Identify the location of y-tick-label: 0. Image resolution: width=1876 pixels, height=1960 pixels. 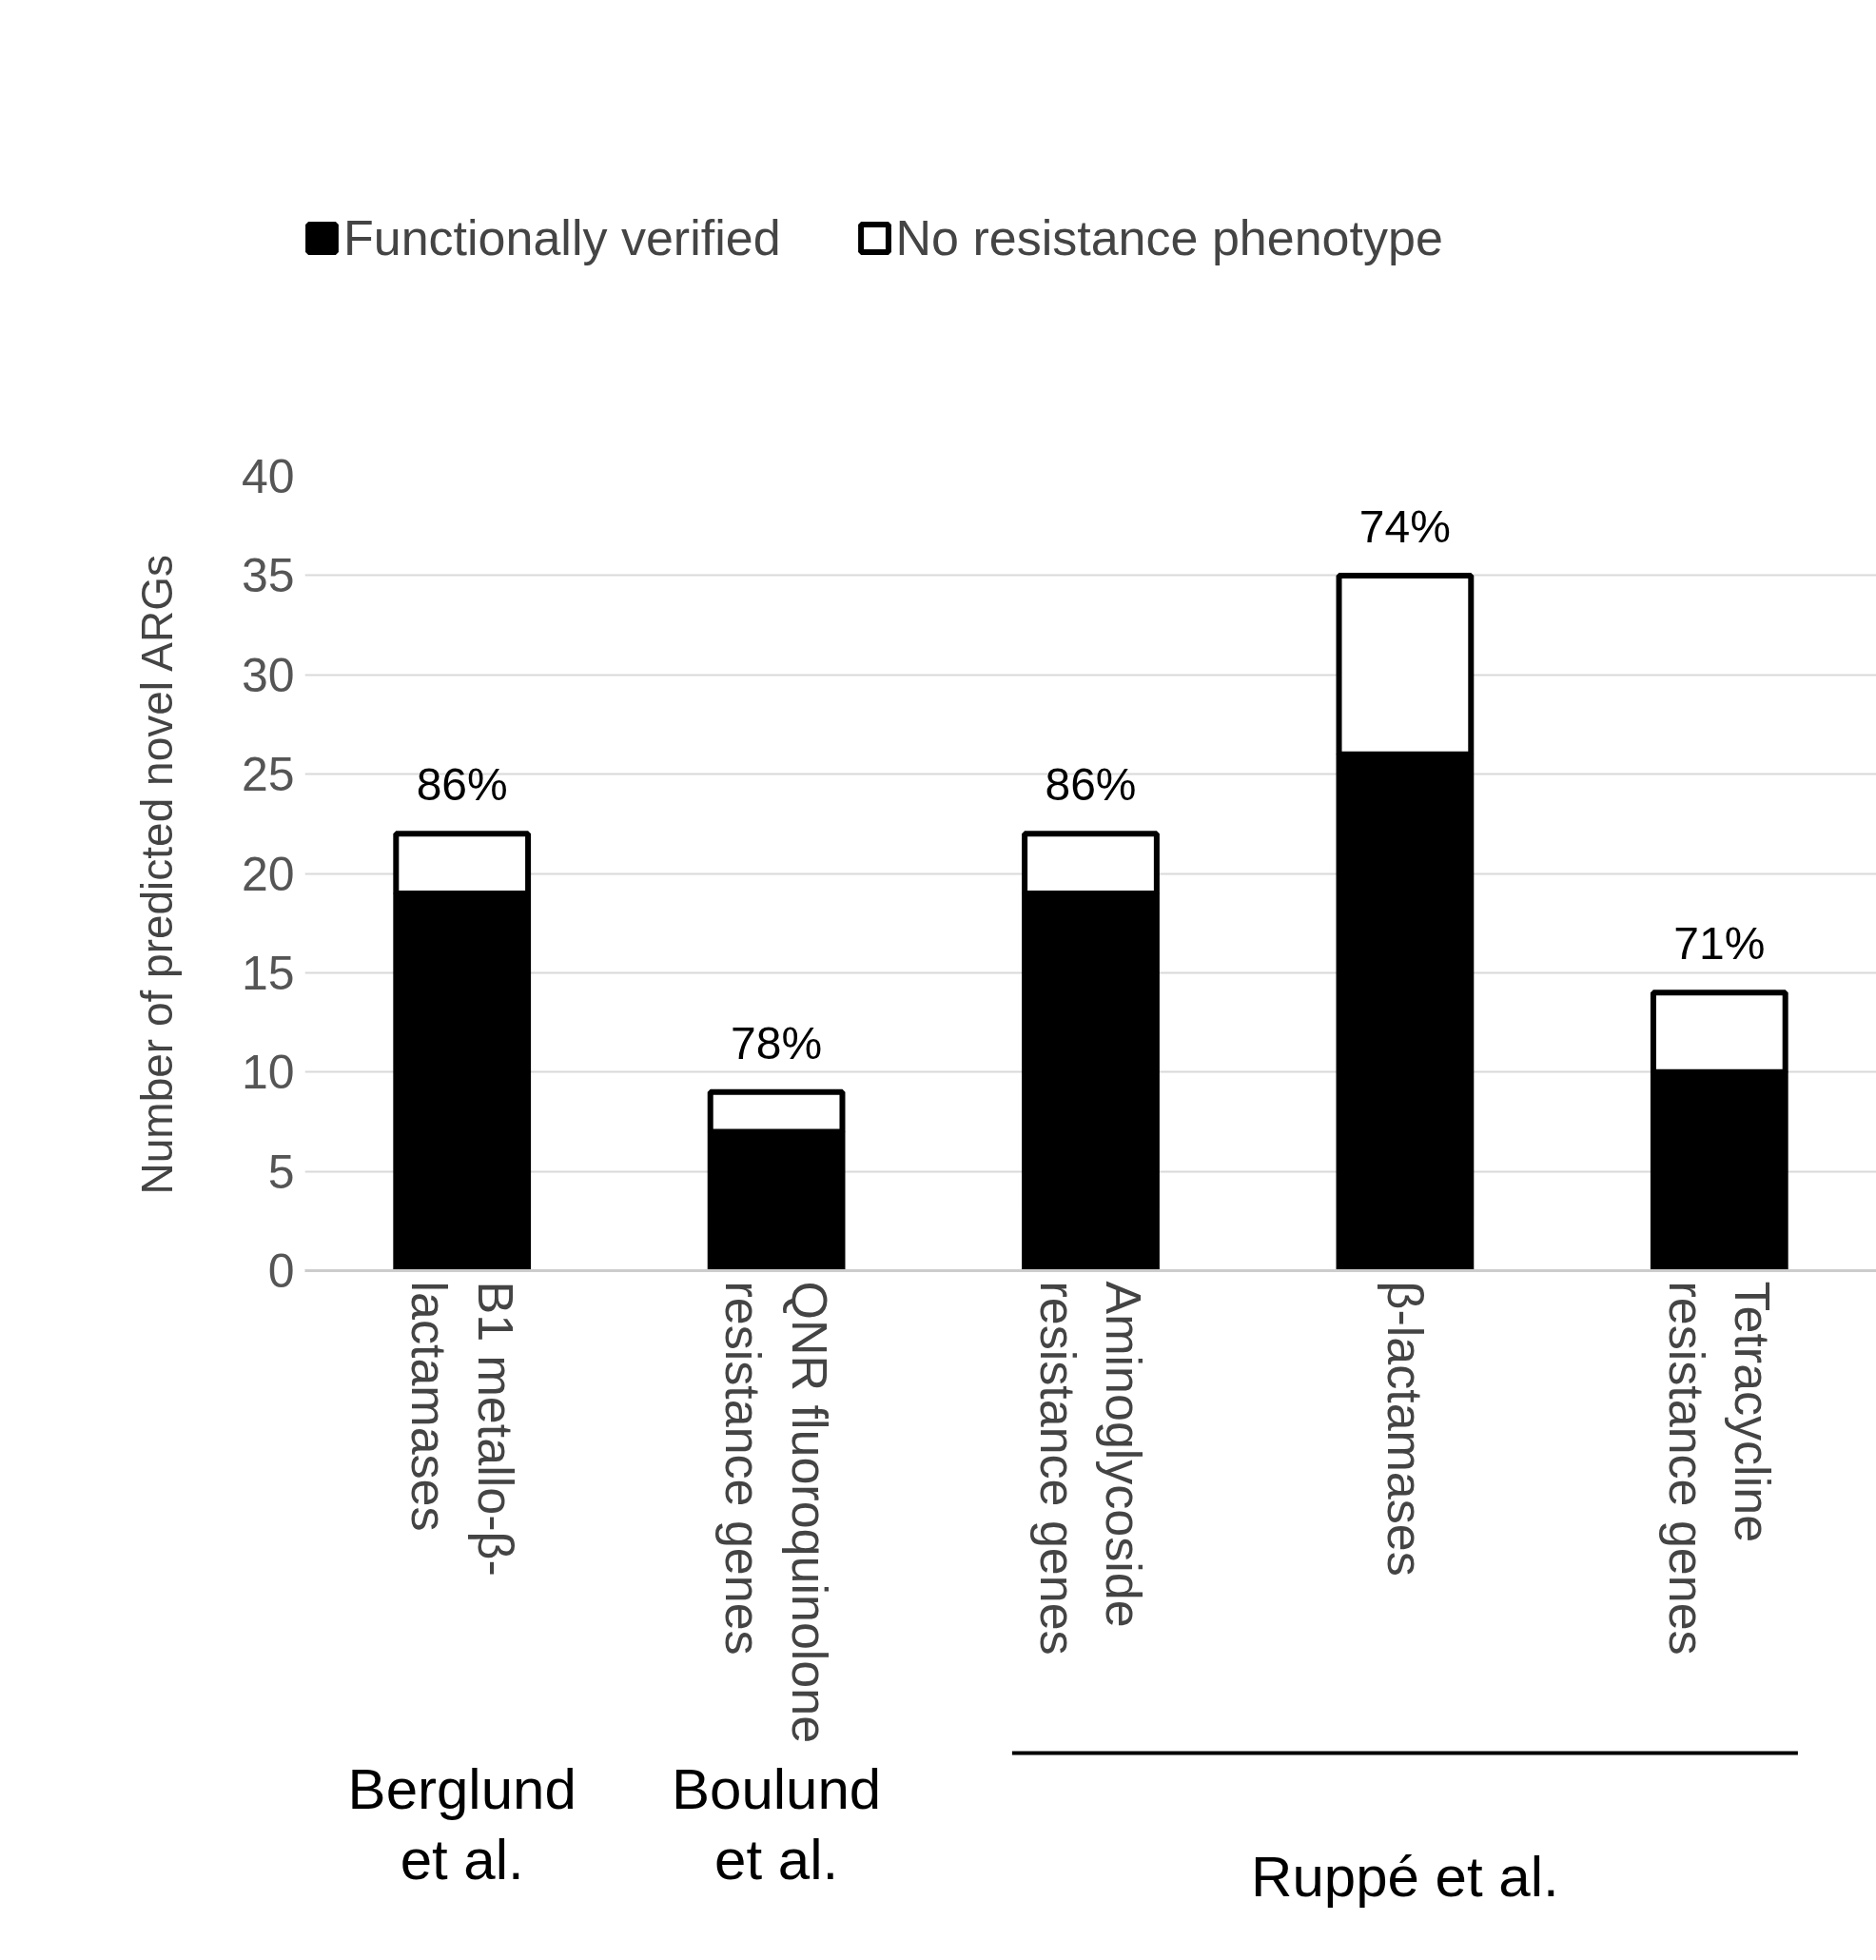
(281, 1271).